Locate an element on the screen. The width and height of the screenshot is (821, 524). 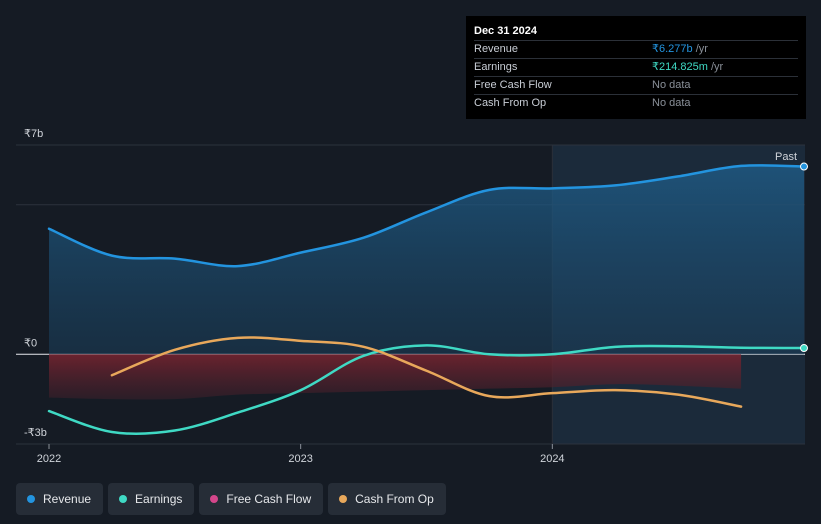
earnings-end-marker is located at coordinates (804, 348).